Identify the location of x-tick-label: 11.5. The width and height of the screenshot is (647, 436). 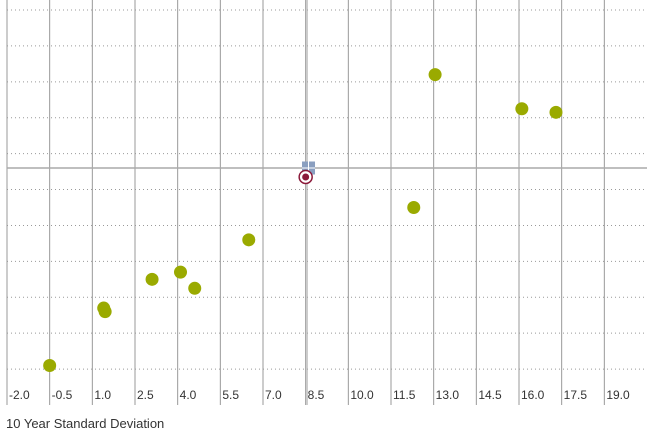
(404, 395).